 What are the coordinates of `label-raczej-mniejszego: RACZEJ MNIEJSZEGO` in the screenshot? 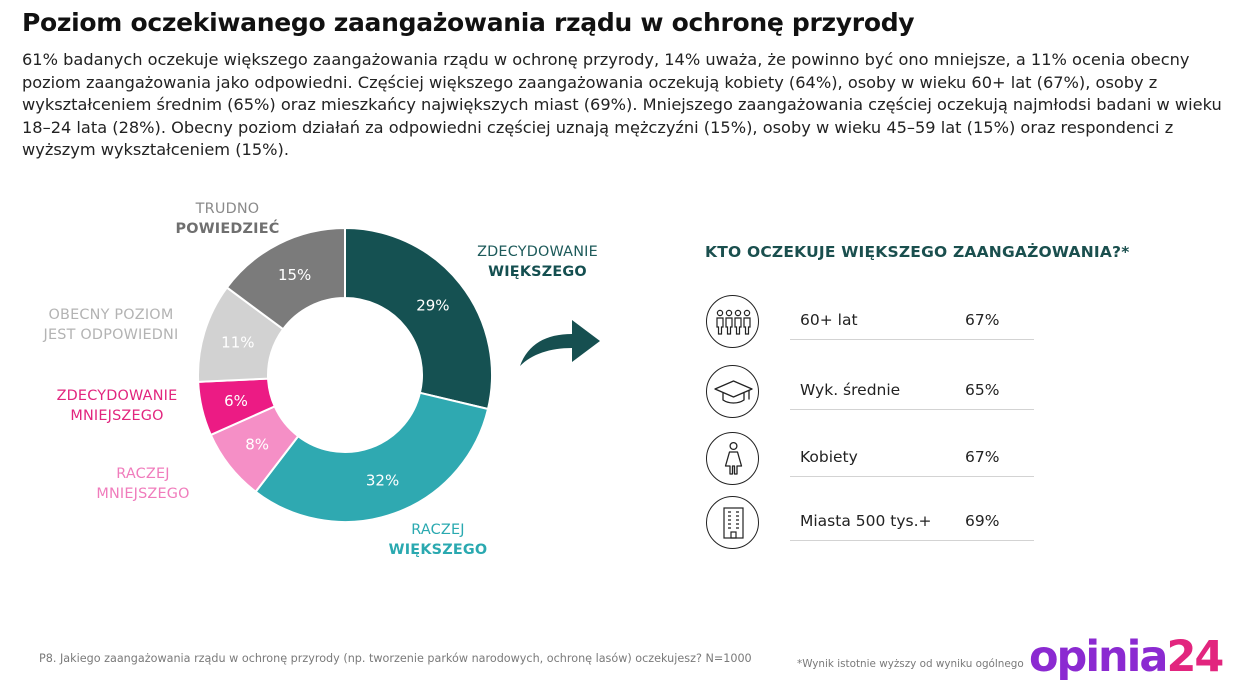 It's located at (143, 484).